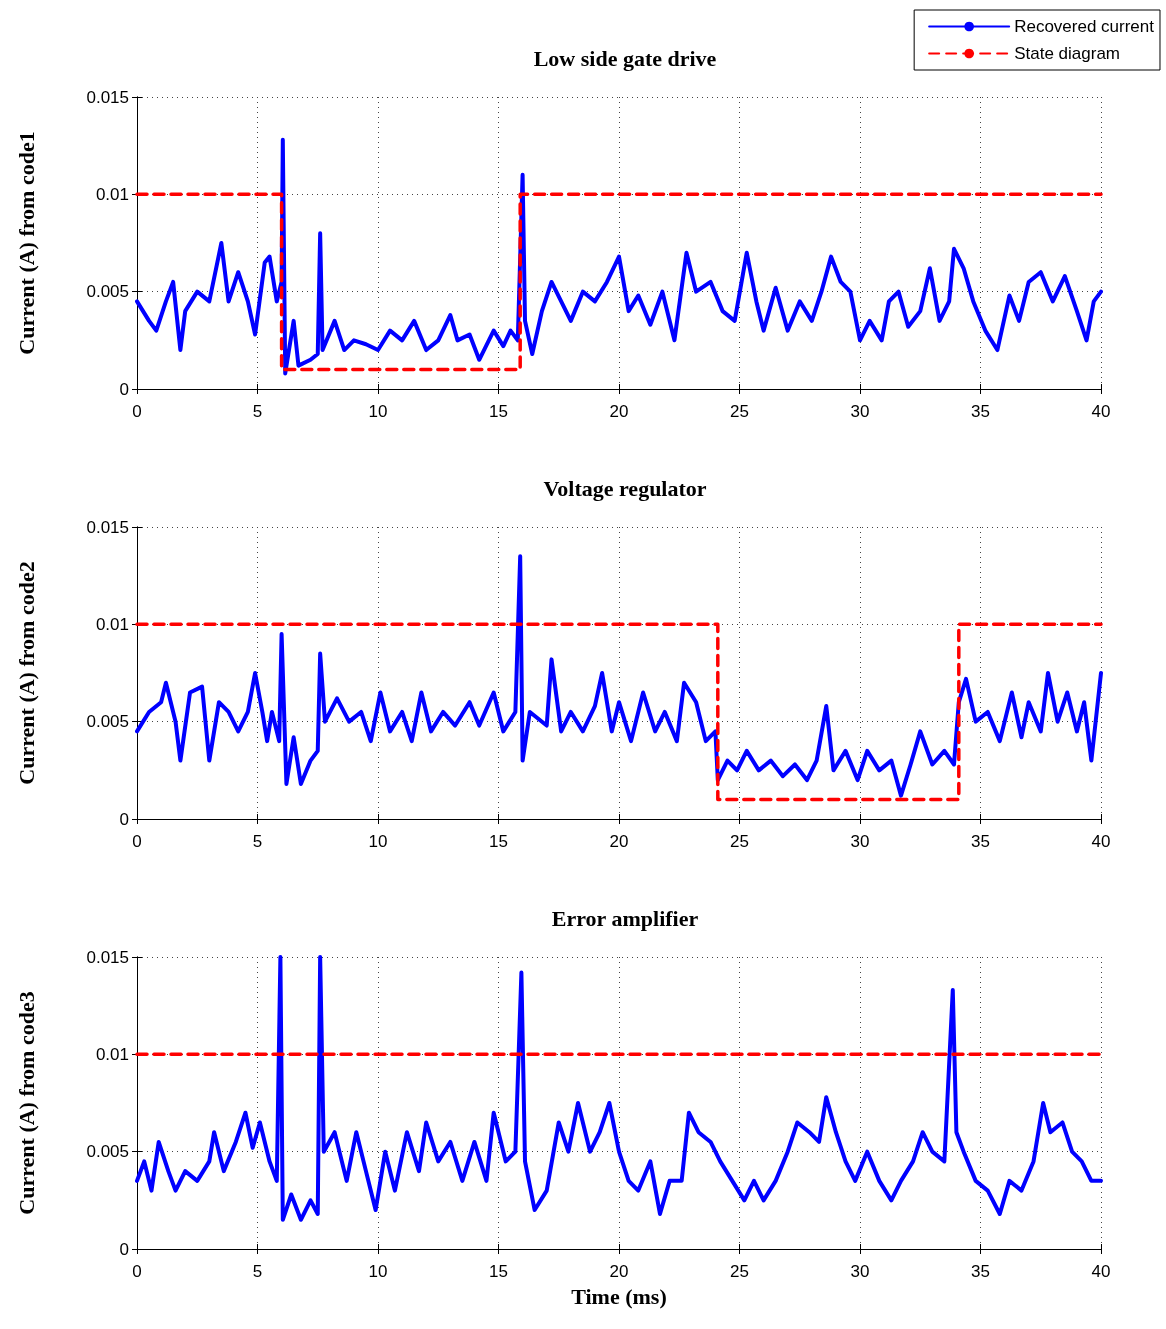  What do you see at coordinates (625, 58) in the screenshot?
I see `chart-title: Low side gate drive` at bounding box center [625, 58].